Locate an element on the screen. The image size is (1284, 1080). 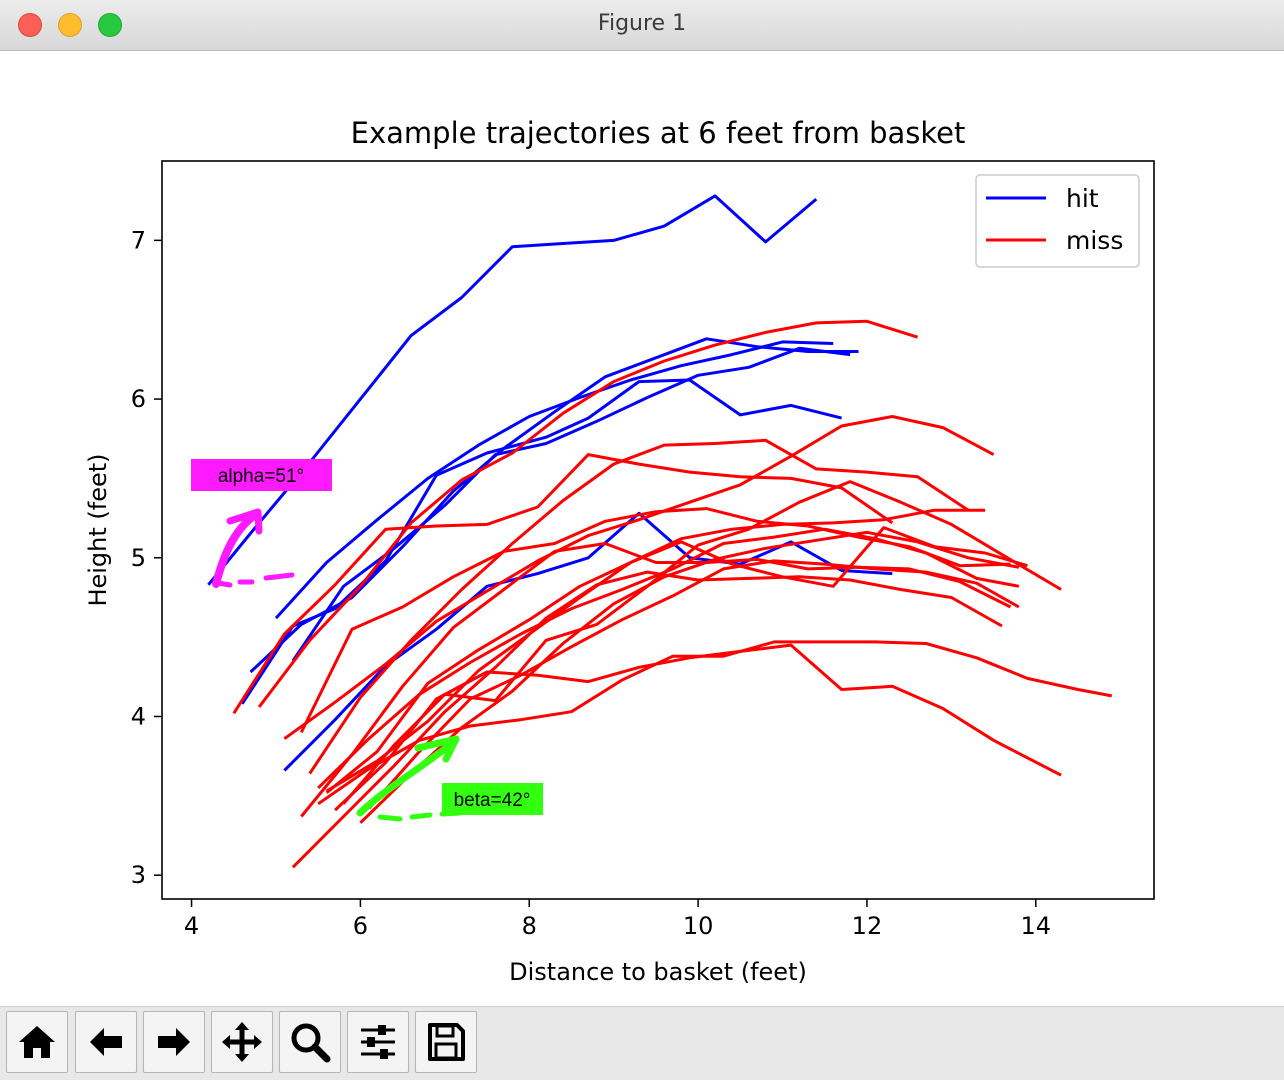
home-icon is located at coordinates (37, 1042).